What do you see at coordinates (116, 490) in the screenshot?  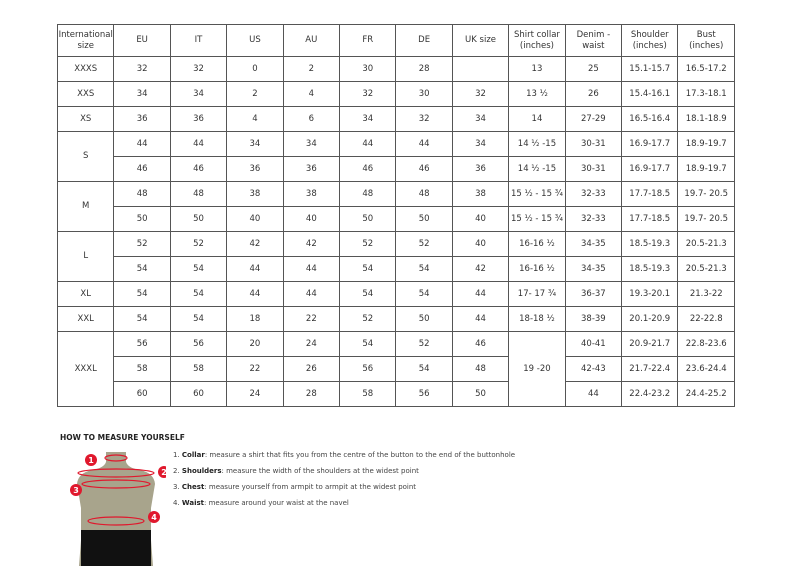 I see `measure-lines` at bounding box center [116, 490].